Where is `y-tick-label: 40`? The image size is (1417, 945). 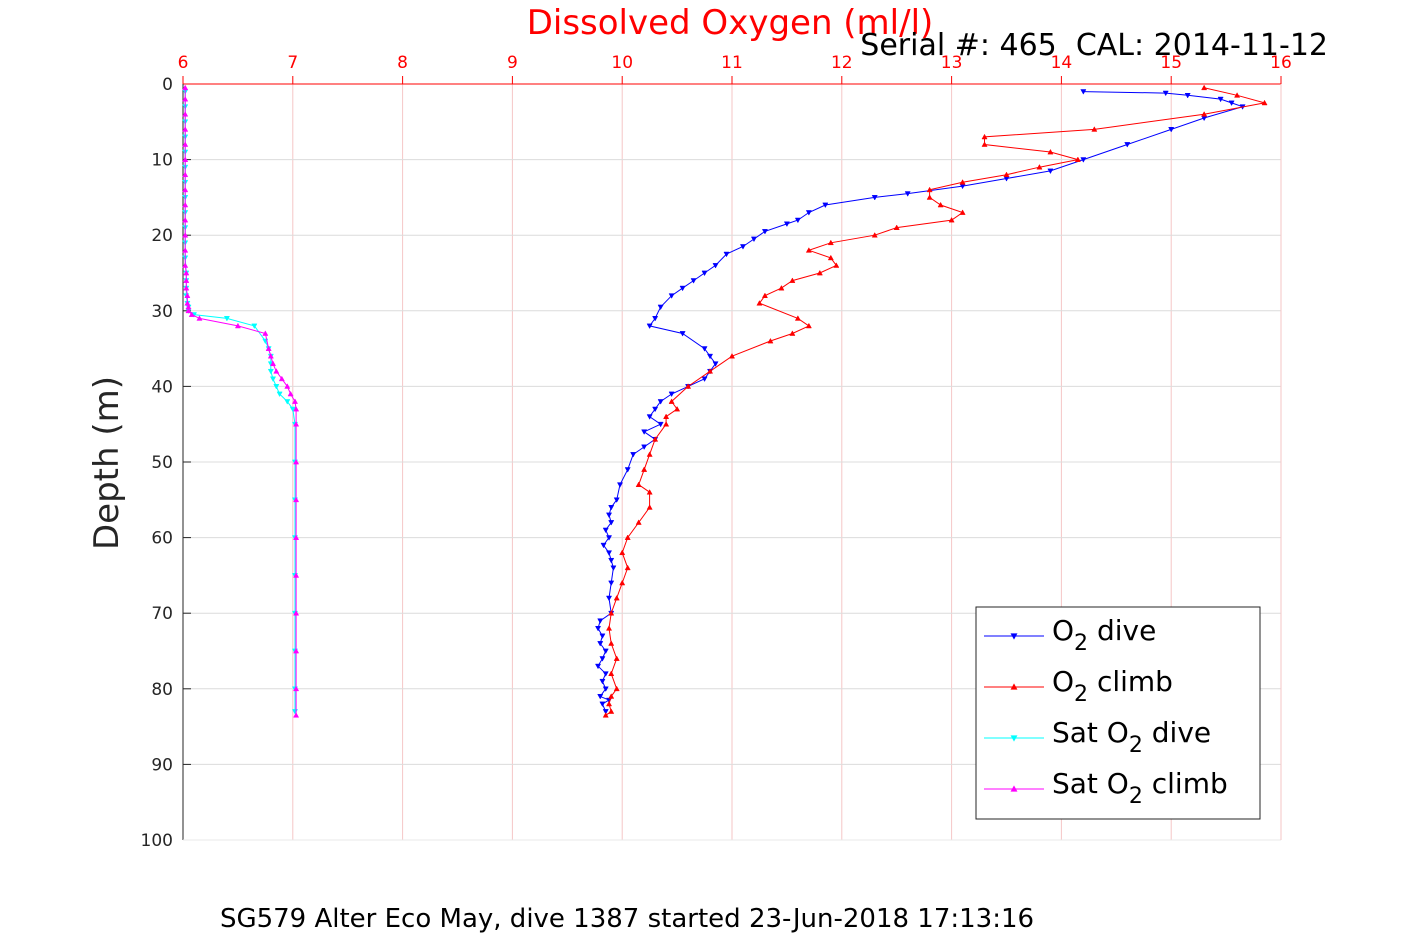 y-tick-label: 40 is located at coordinates (162, 387).